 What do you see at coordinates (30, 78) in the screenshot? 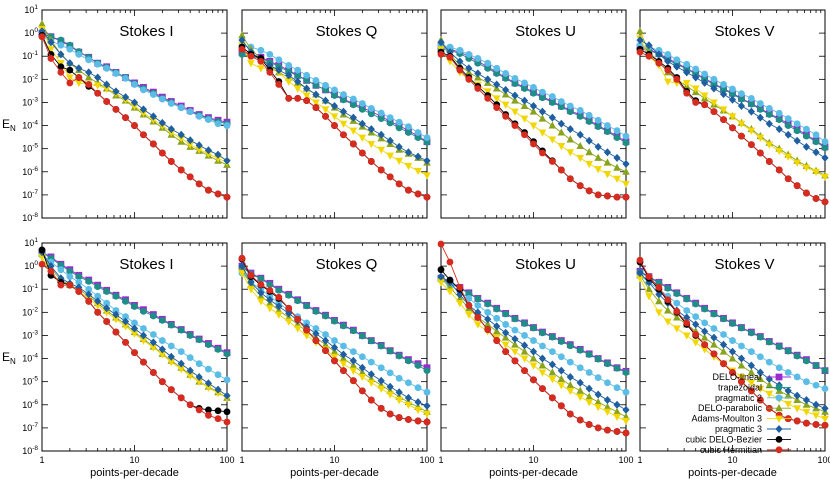
I see `y-tick-label: 10⁻²` at bounding box center [30, 78].